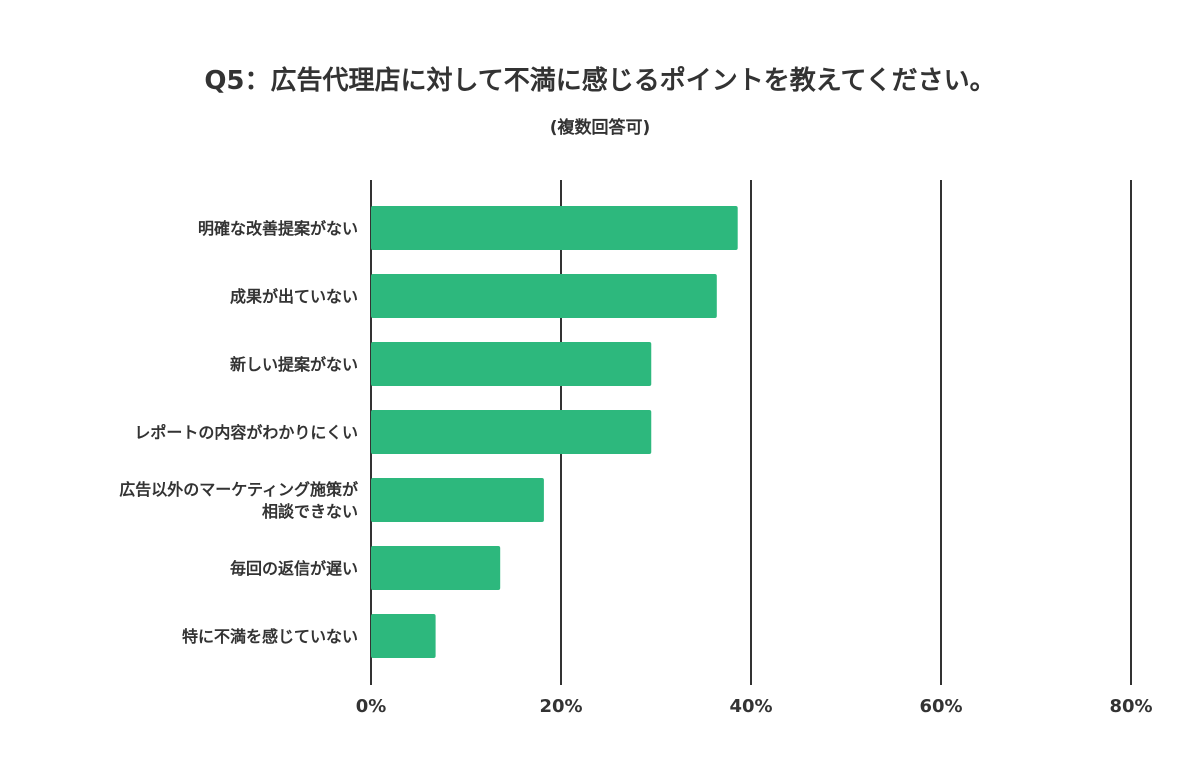  I want to click on category-label: レポートの内容がわかりにくい, so click(246, 432).